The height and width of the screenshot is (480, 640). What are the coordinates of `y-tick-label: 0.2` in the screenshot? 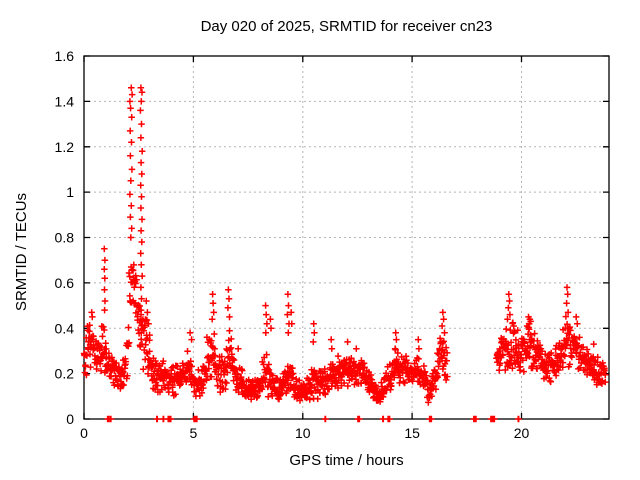 It's located at (65, 374).